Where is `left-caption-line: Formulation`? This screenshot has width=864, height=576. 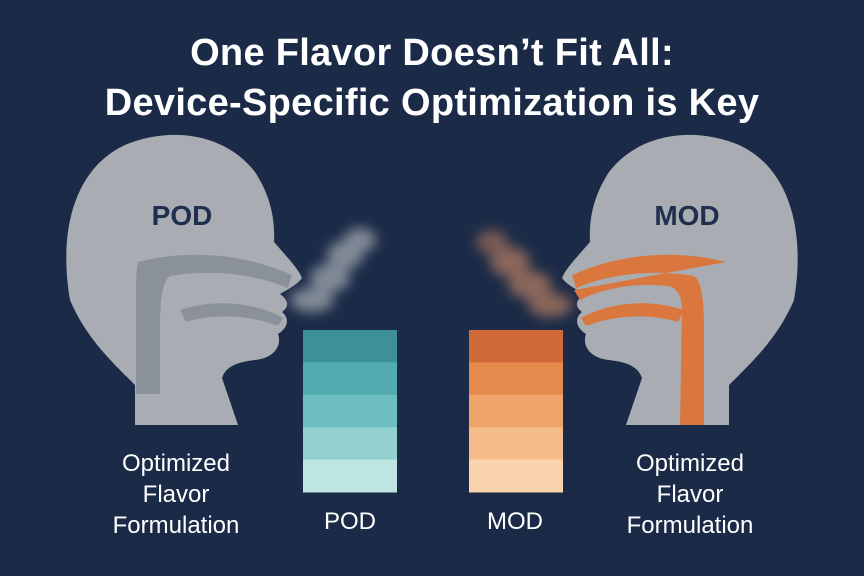 left-caption-line: Formulation is located at coordinates (176, 525).